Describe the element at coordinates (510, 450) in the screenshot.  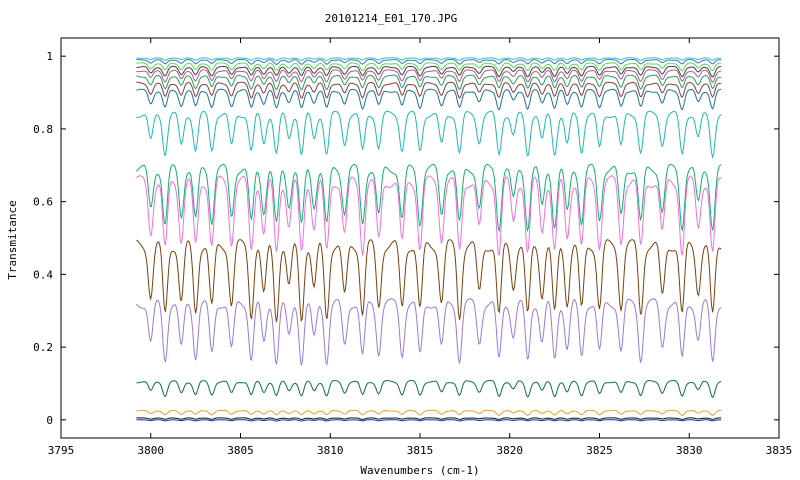
I see `x-tick-label: 3820` at that location.